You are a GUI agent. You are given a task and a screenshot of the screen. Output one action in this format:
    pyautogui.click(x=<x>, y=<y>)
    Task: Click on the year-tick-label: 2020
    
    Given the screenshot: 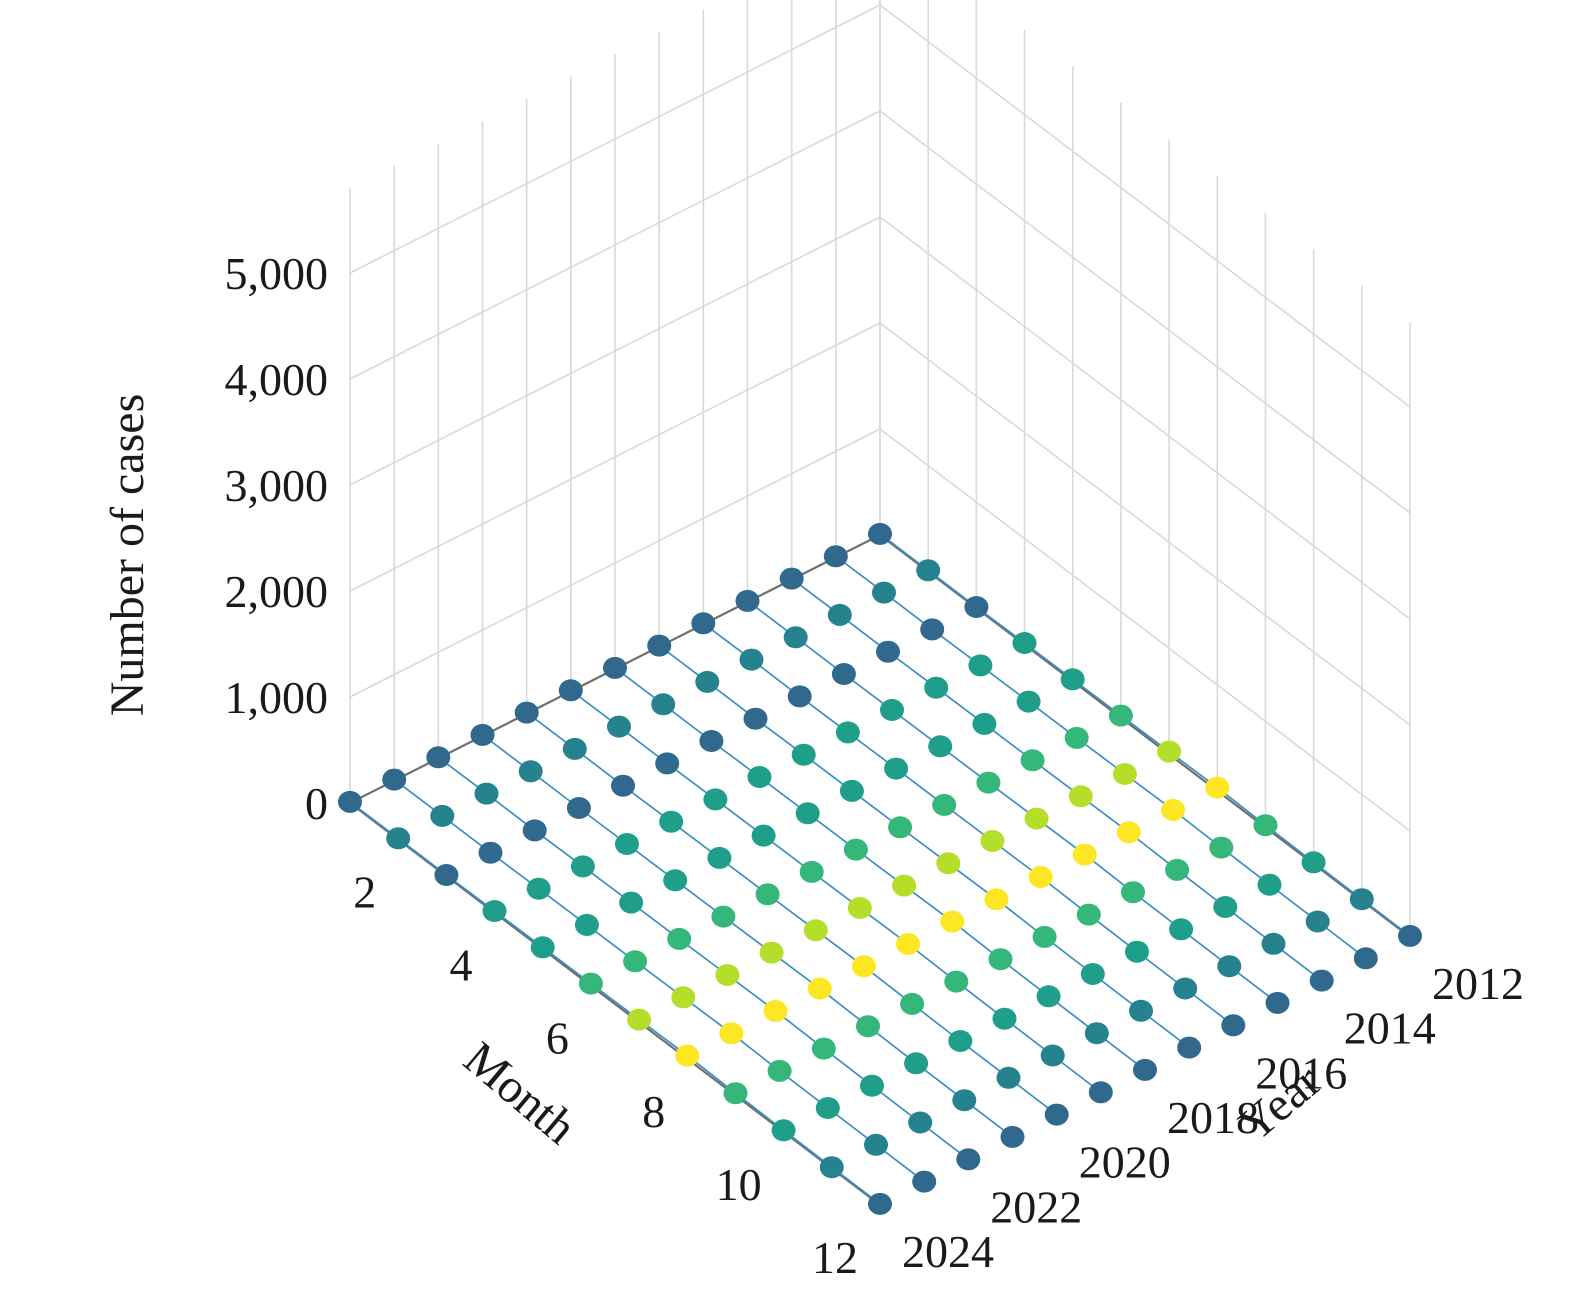 What is the action you would take?
    pyautogui.click(x=1125, y=1162)
    